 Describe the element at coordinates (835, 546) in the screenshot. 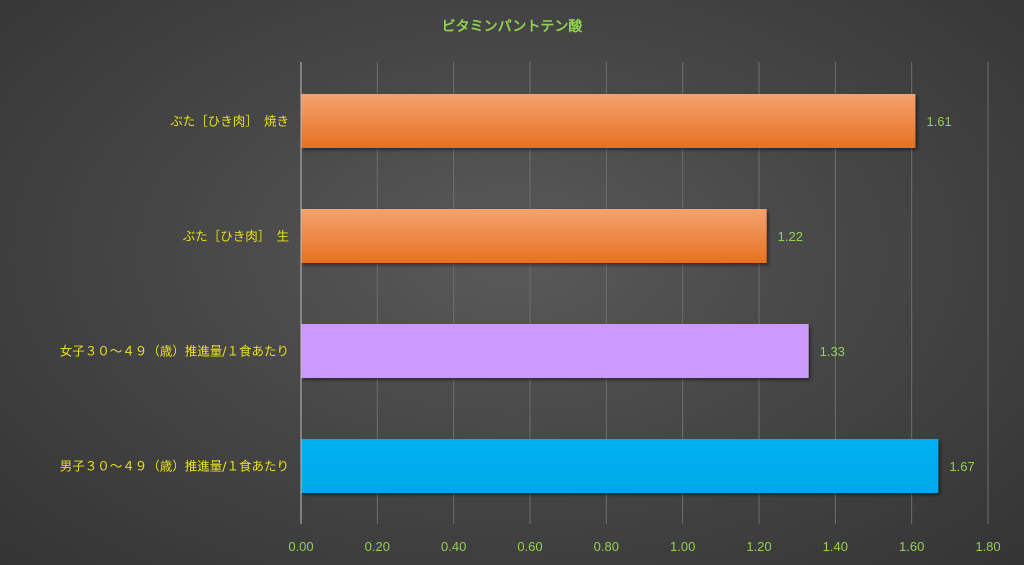

I see `x-tick-label: 1.40` at that location.